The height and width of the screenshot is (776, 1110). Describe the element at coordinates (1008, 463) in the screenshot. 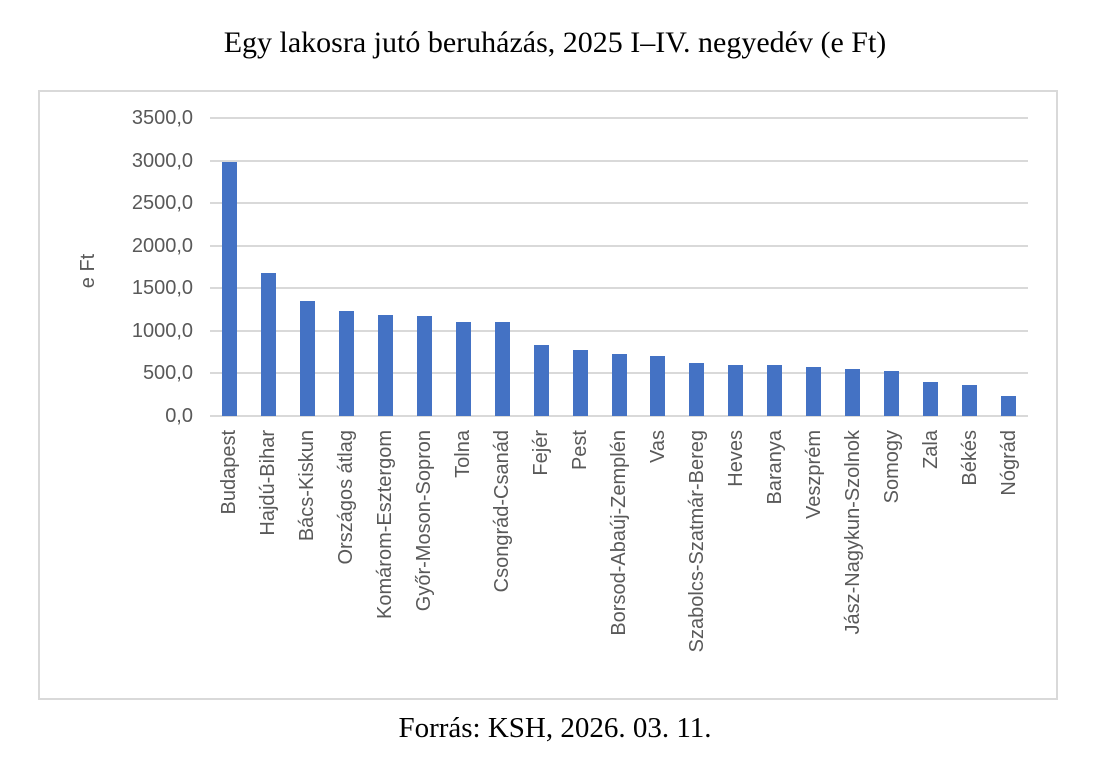

I see `x-axis-category-label: Nógrád` at that location.